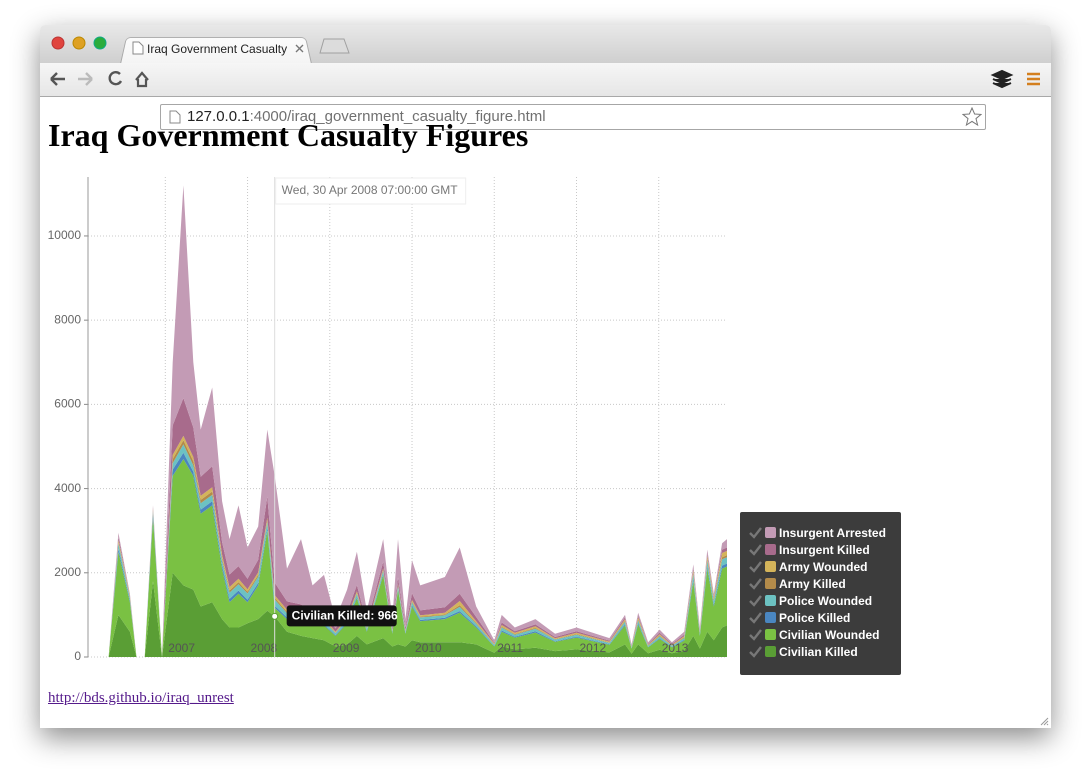 Image resolution: width=1091 pixels, height=783 pixels. What do you see at coordinates (825, 601) in the screenshot?
I see `legend-label: Police Wounded` at bounding box center [825, 601].